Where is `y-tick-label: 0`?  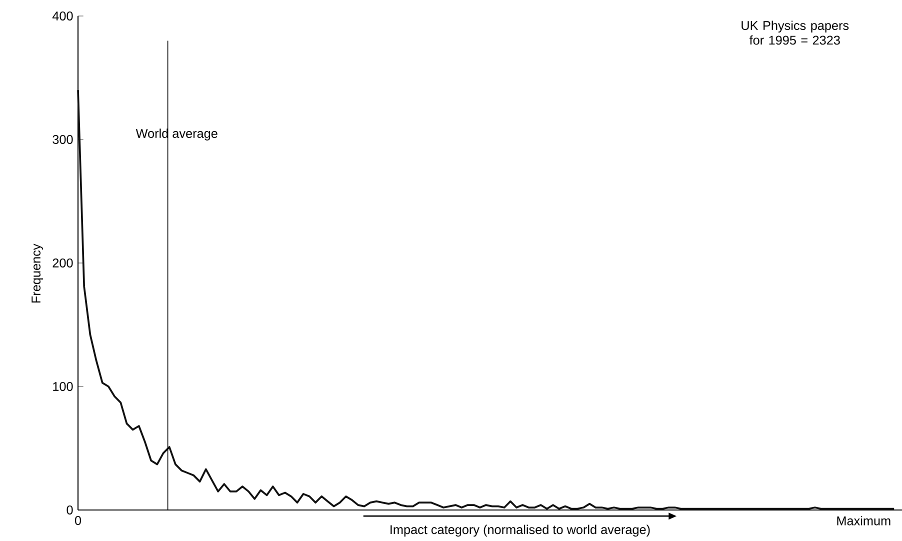 y-tick-label: 0 is located at coordinates (69, 510).